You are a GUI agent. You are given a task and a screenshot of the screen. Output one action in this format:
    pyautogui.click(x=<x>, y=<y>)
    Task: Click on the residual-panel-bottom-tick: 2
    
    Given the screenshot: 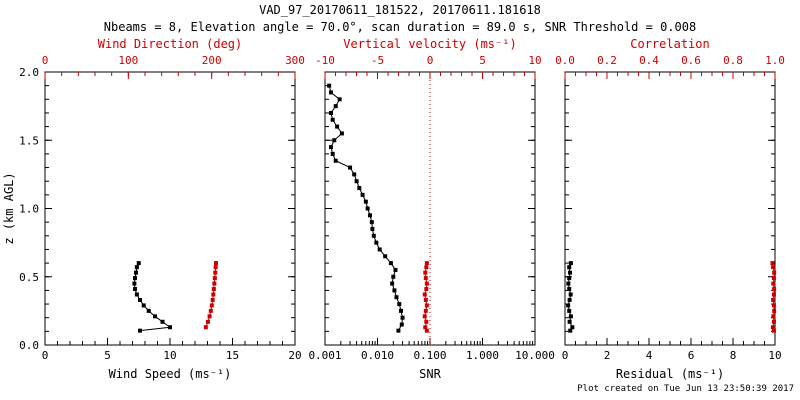 What is the action you would take?
    pyautogui.click(x=607, y=355)
    